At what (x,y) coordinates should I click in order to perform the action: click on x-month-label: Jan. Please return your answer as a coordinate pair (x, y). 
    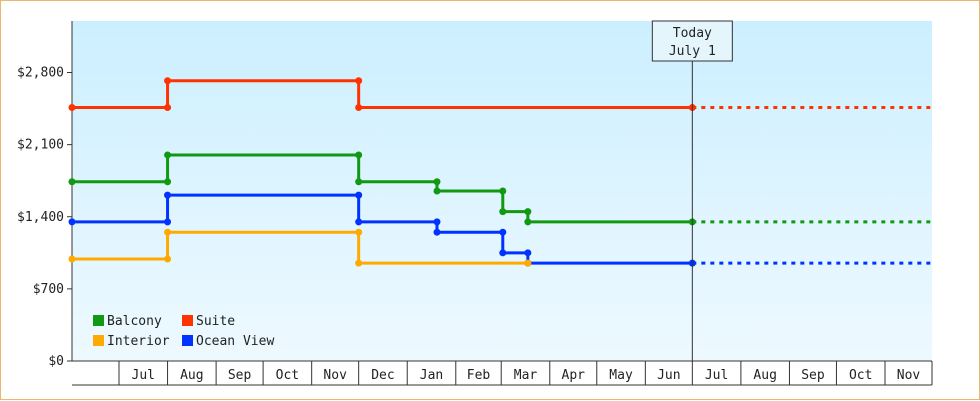
    Looking at the image, I should click on (431, 375).